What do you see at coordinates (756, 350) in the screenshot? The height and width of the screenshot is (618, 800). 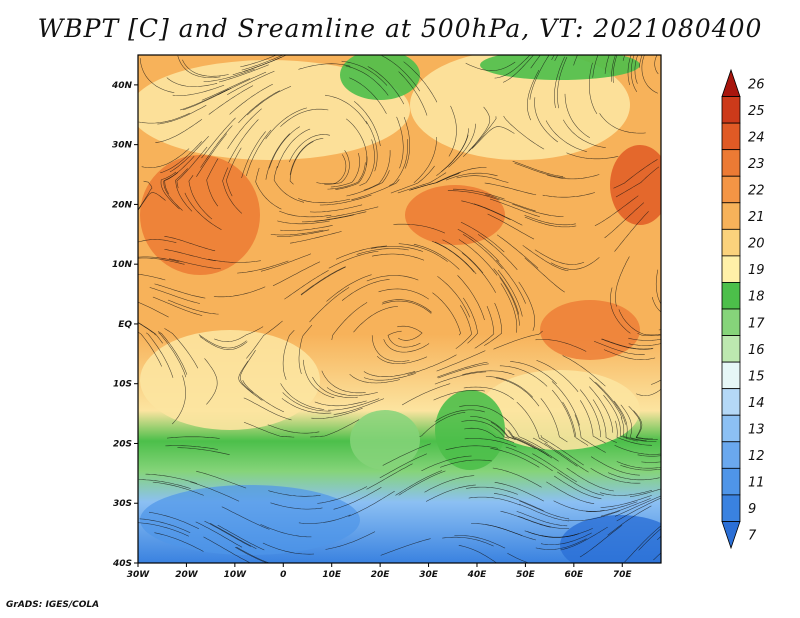 I see `colorbar-label: 16` at bounding box center [756, 350].